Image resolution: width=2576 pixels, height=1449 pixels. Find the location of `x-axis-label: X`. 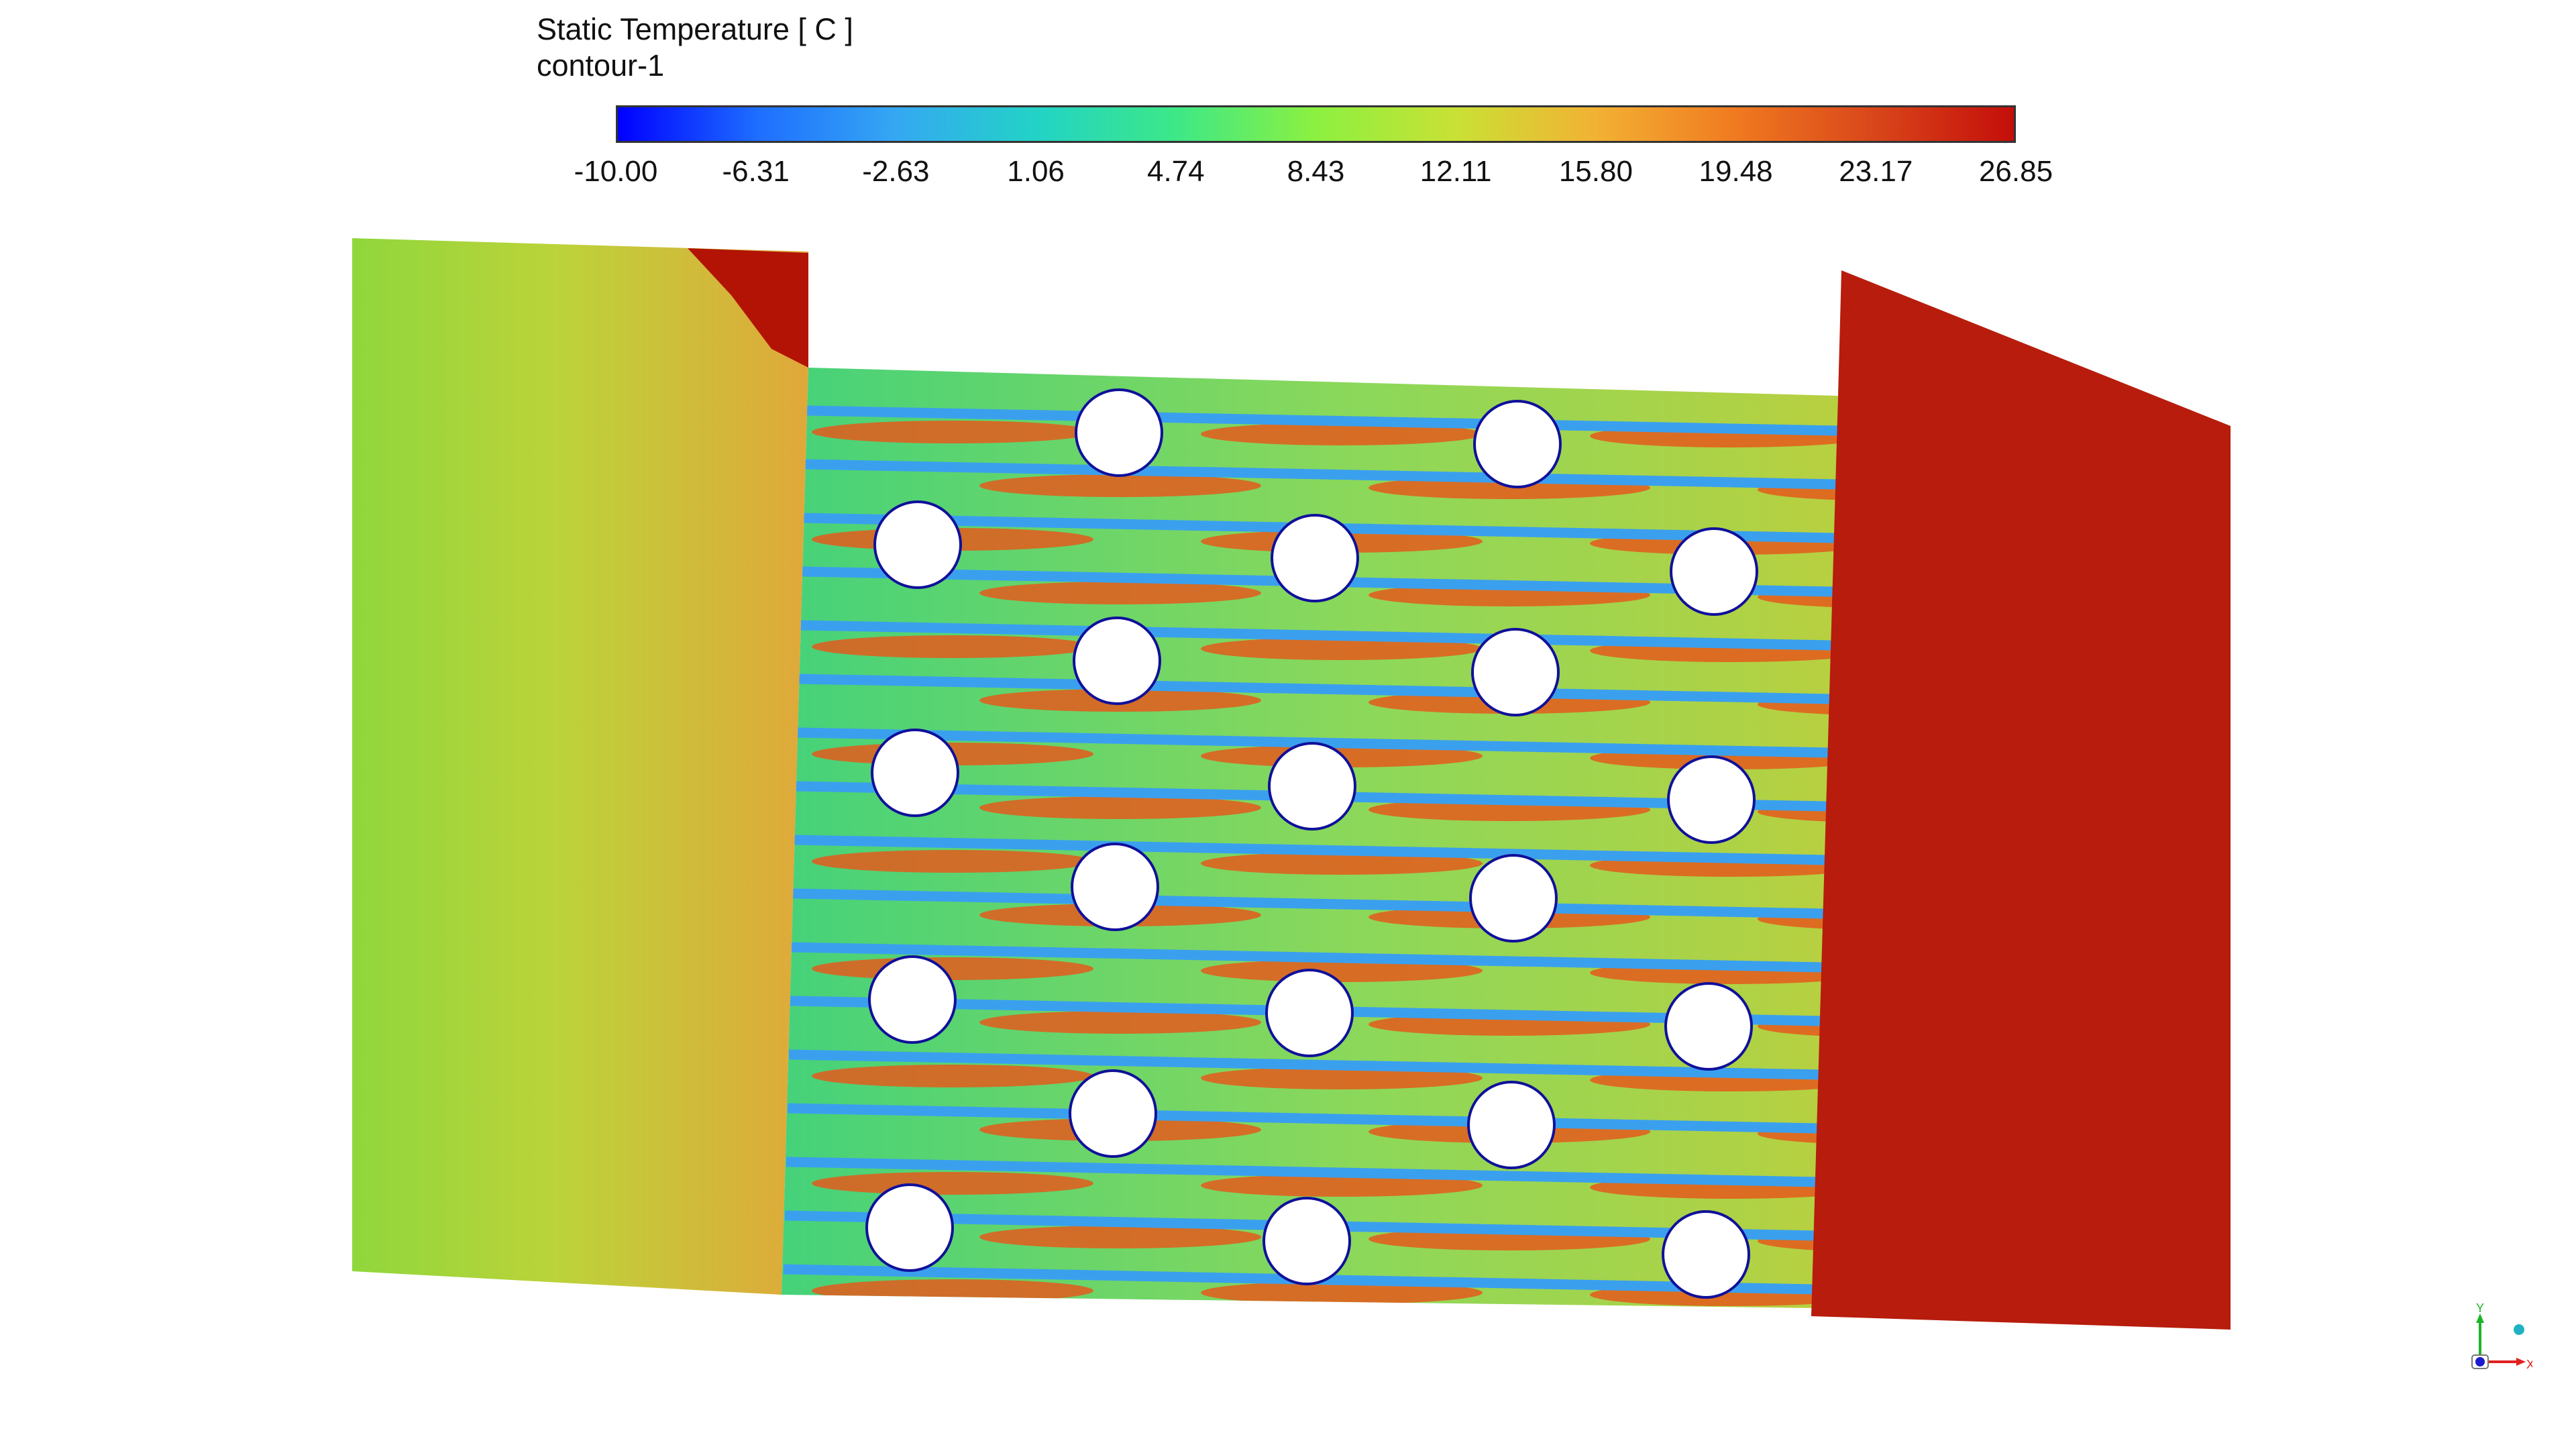

x-axis-label: X is located at coordinates (2529, 1364).